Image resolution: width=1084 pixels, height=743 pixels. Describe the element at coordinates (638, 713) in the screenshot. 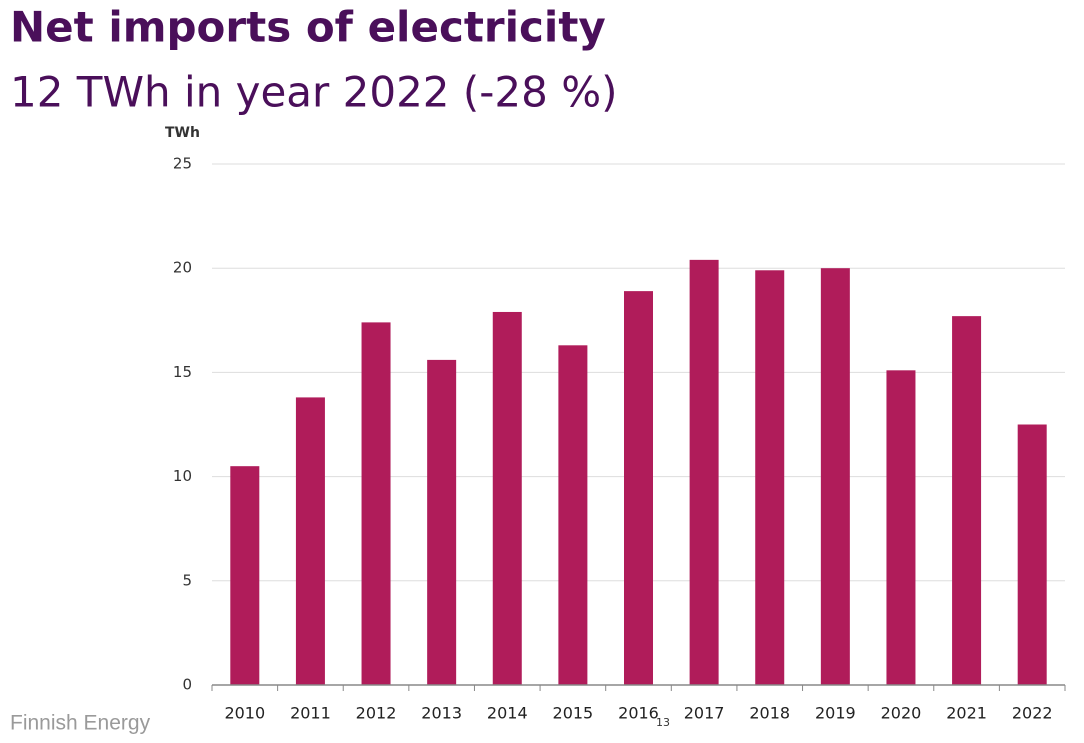

I see `x-tick-label: 2016` at that location.